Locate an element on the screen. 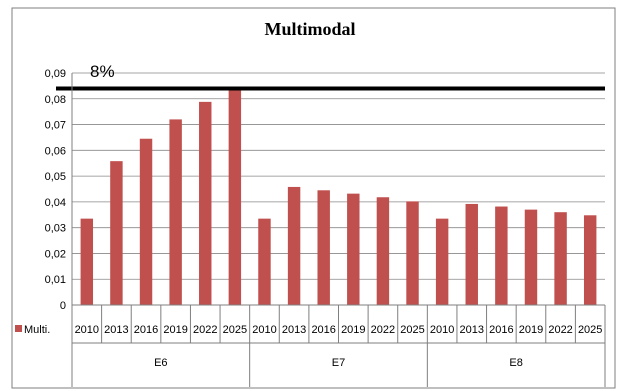 This screenshot has width=619, height=391. y-tick-label: 0,06 is located at coordinates (55, 151).